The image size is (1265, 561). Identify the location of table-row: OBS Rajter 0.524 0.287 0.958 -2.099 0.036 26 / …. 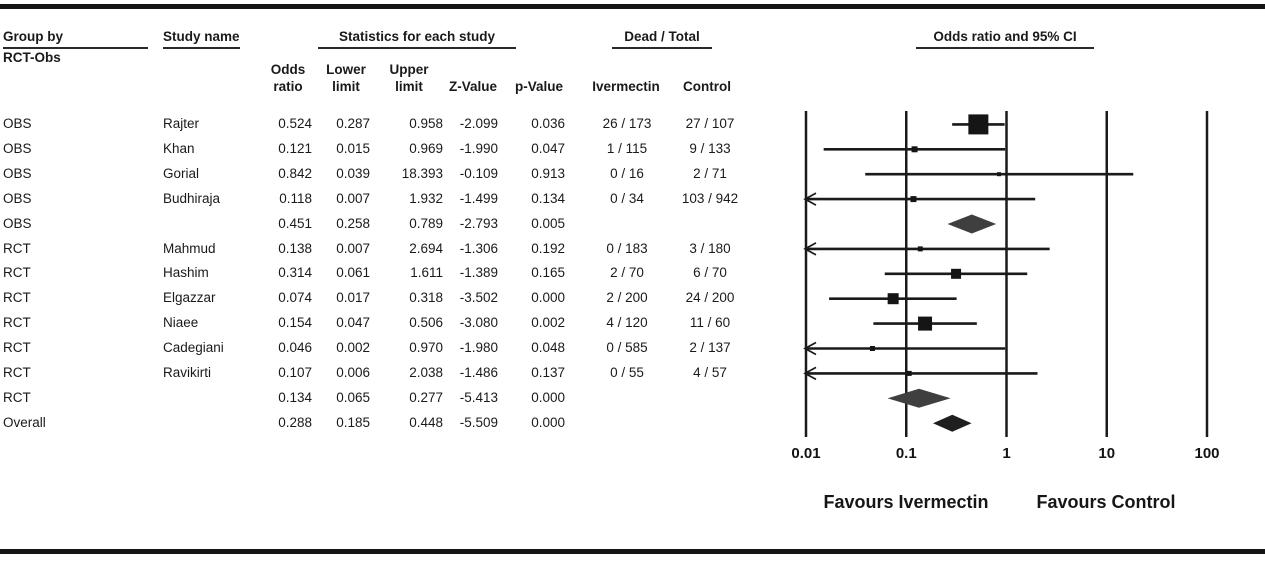
(390, 123).